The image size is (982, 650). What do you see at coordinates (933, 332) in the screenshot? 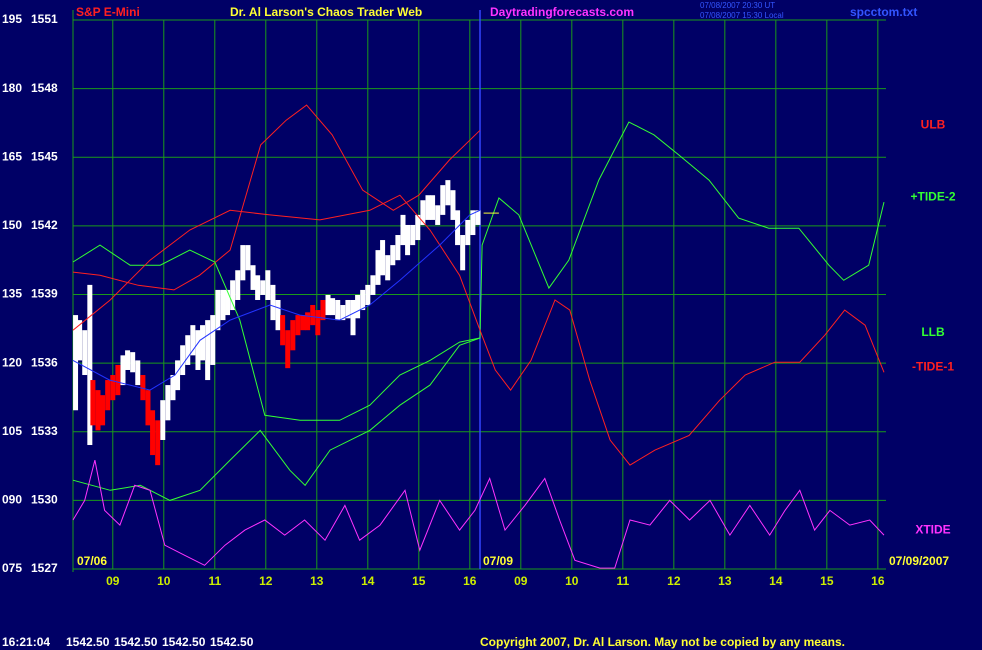
I see `legend-label: LLB` at bounding box center [933, 332].